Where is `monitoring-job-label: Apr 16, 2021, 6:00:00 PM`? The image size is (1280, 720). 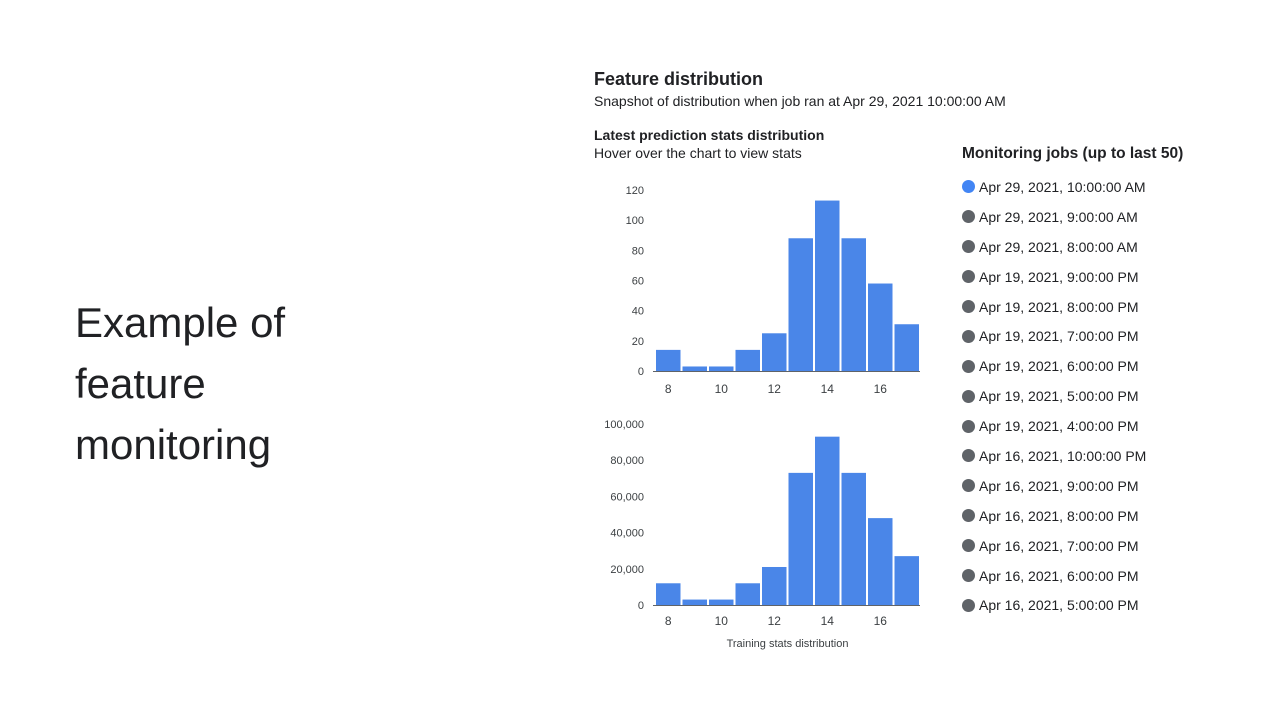 monitoring-job-label: Apr 16, 2021, 6:00:00 PM is located at coordinates (1059, 575).